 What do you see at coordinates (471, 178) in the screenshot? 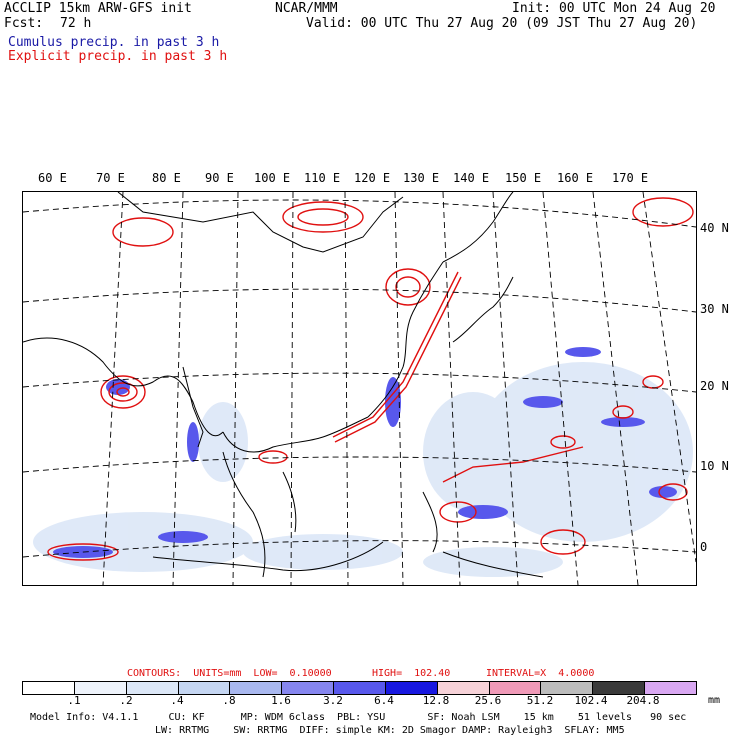
I see `lon-label: 140 E` at bounding box center [471, 178].